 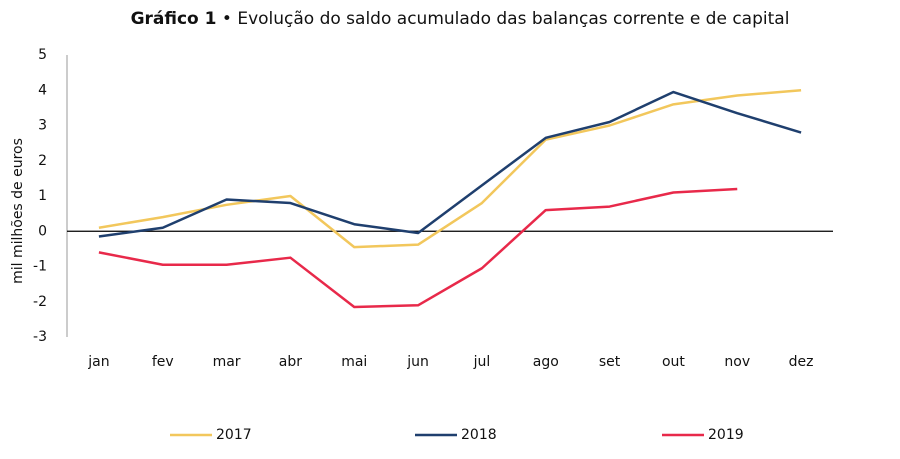 What do you see at coordinates (163, 362) in the screenshot?
I see `x-tick-label: fev` at bounding box center [163, 362].